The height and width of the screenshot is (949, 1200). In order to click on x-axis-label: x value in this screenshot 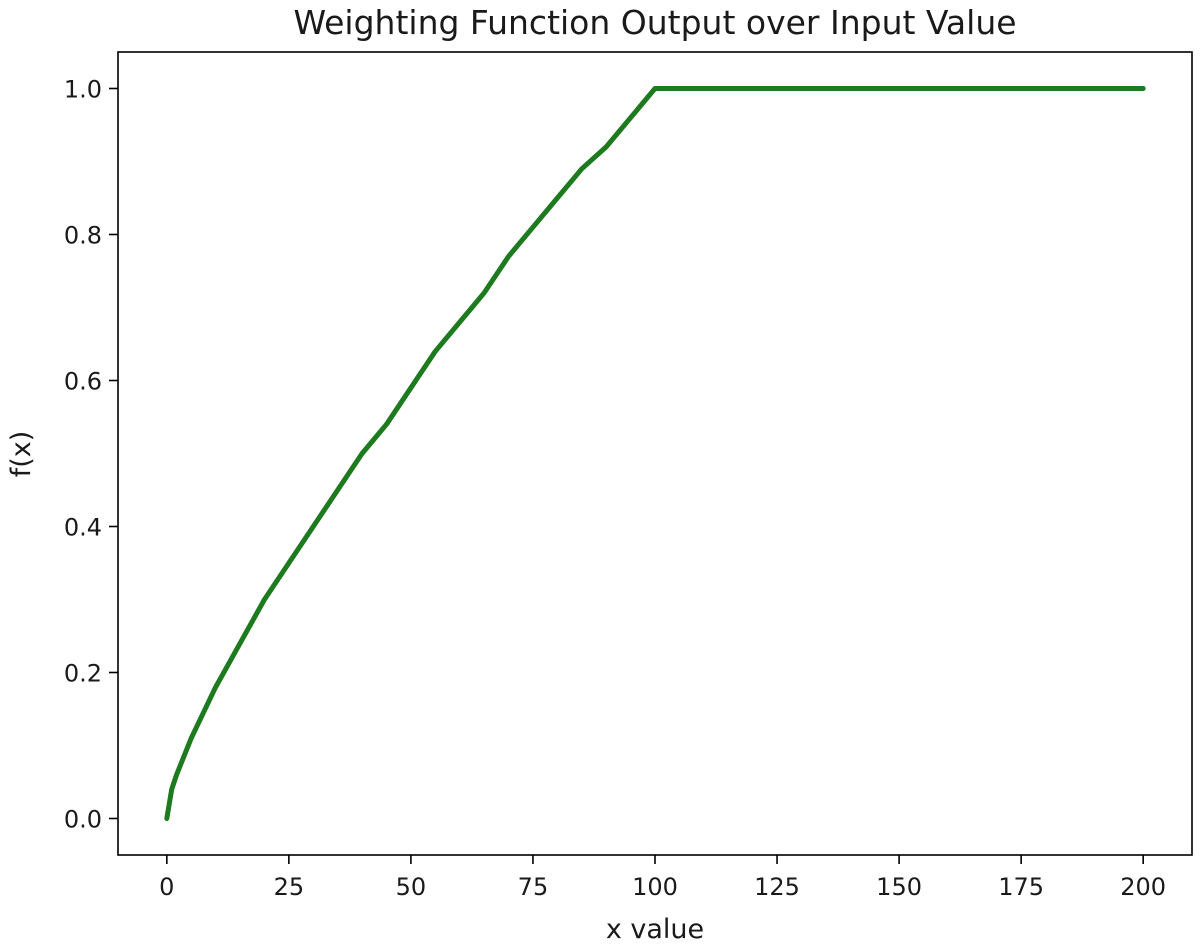, I will do `click(655, 929)`.